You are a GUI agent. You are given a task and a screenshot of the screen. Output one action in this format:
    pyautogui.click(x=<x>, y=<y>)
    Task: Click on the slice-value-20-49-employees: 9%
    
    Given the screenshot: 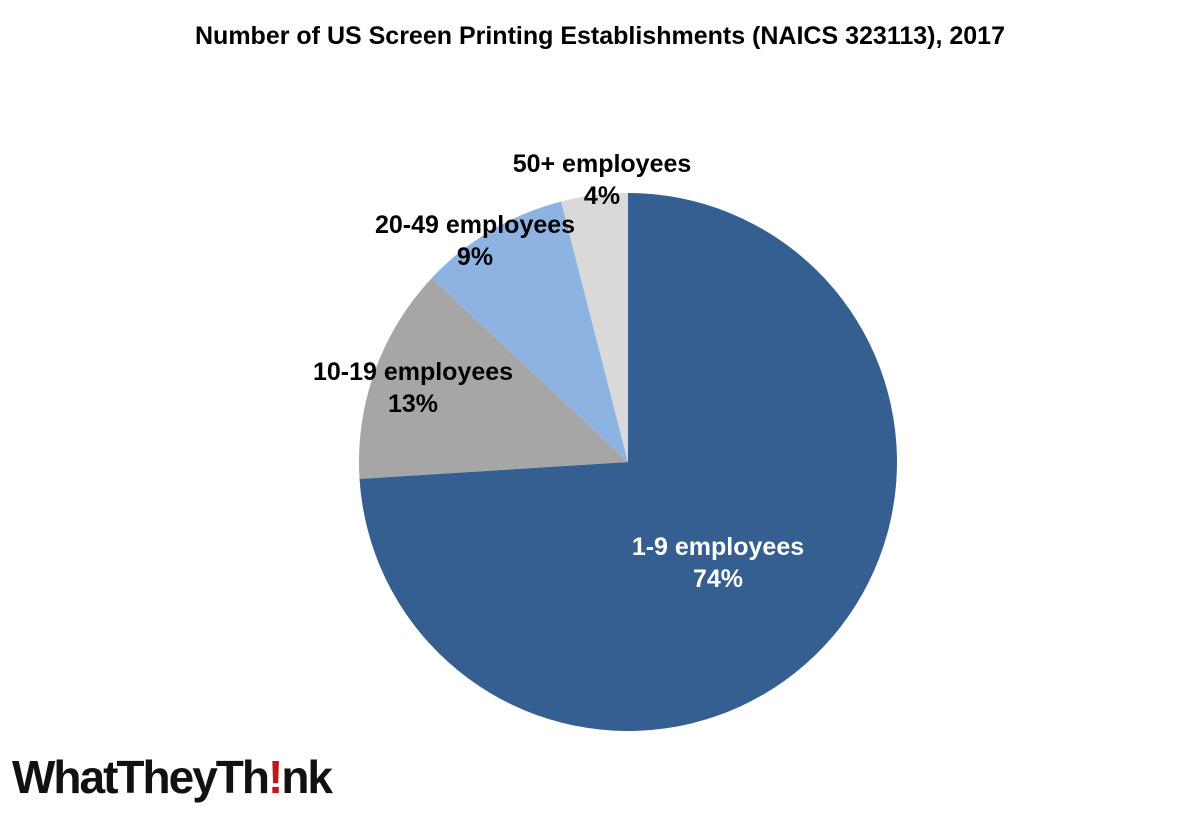 What is the action you would take?
    pyautogui.click(x=475, y=257)
    